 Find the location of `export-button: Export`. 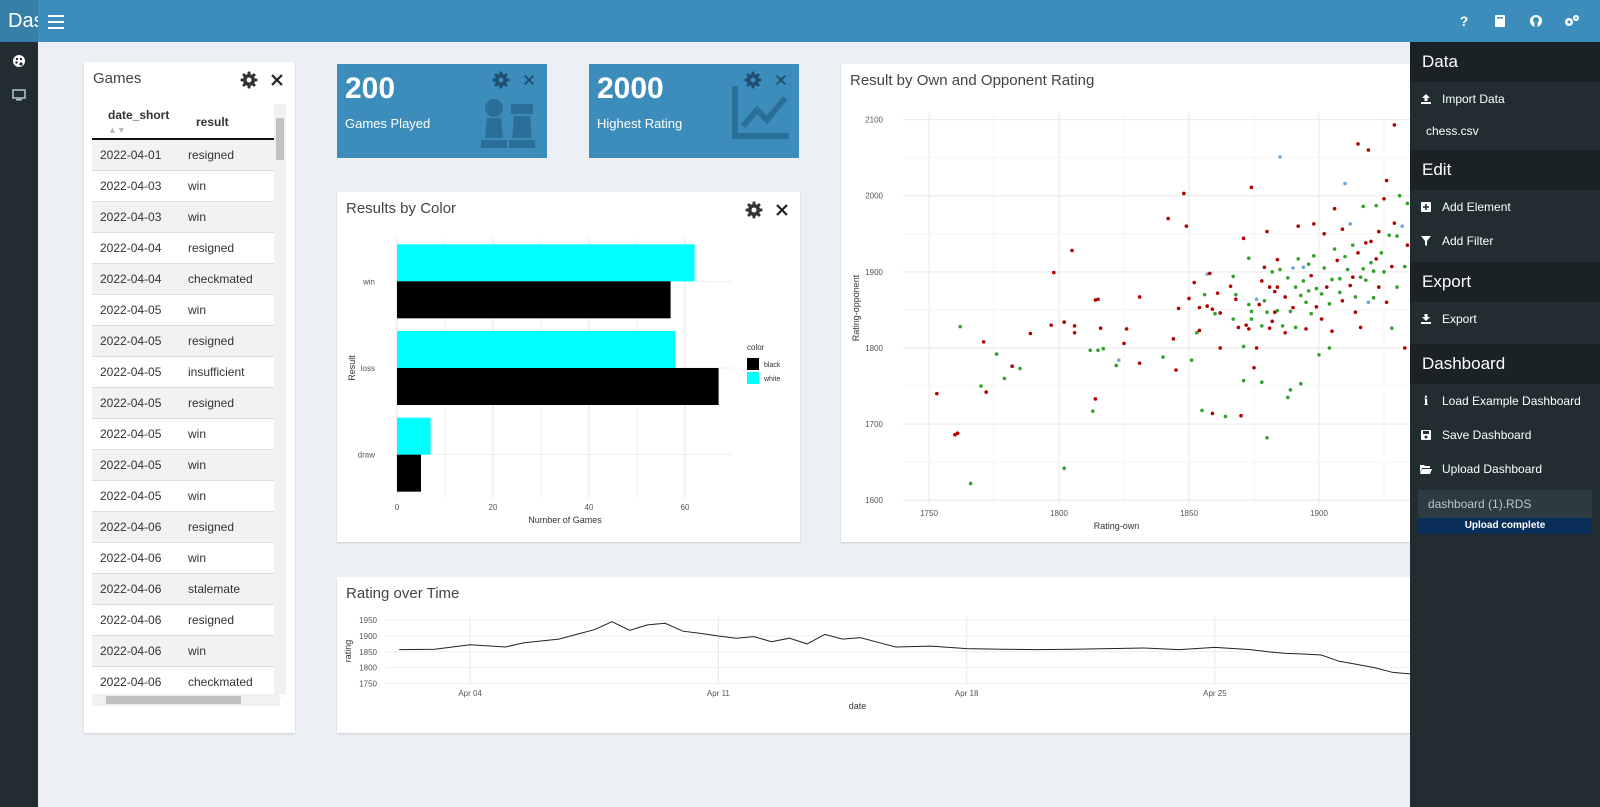

export-button: Export is located at coordinates (1505, 319).